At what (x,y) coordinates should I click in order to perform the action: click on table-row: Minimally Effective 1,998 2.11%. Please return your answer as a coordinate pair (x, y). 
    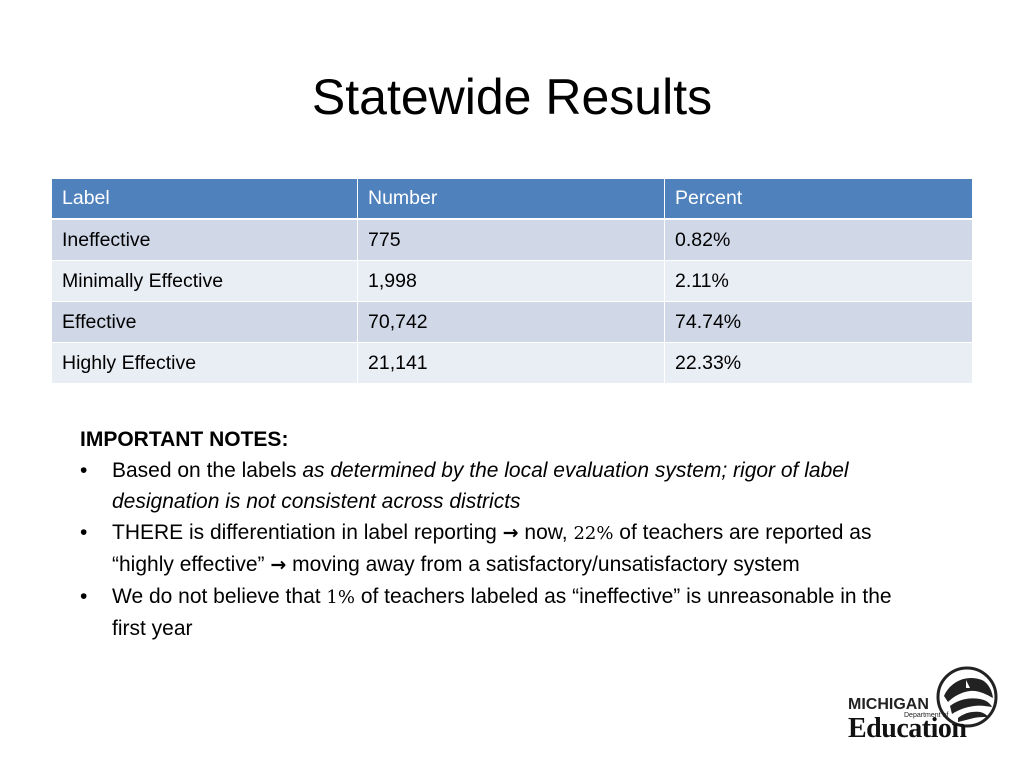
    Looking at the image, I should click on (512, 281).